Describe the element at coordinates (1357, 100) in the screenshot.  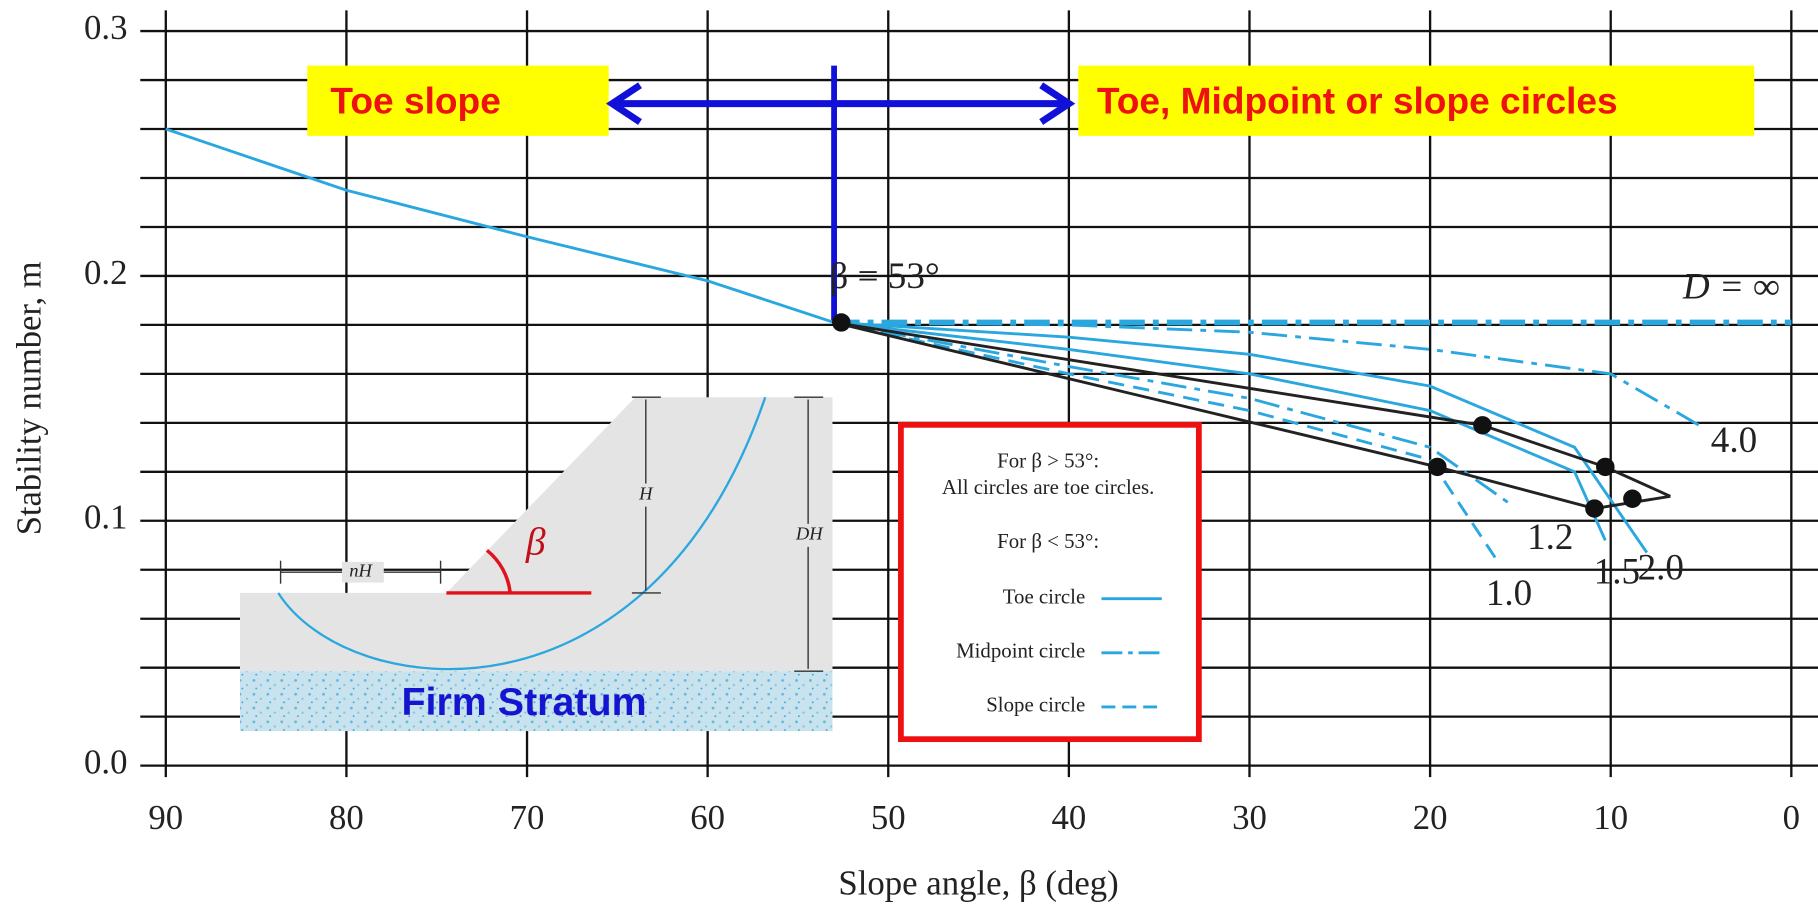
I see `annotation-right: Toe, Midpoint or slope circles` at that location.